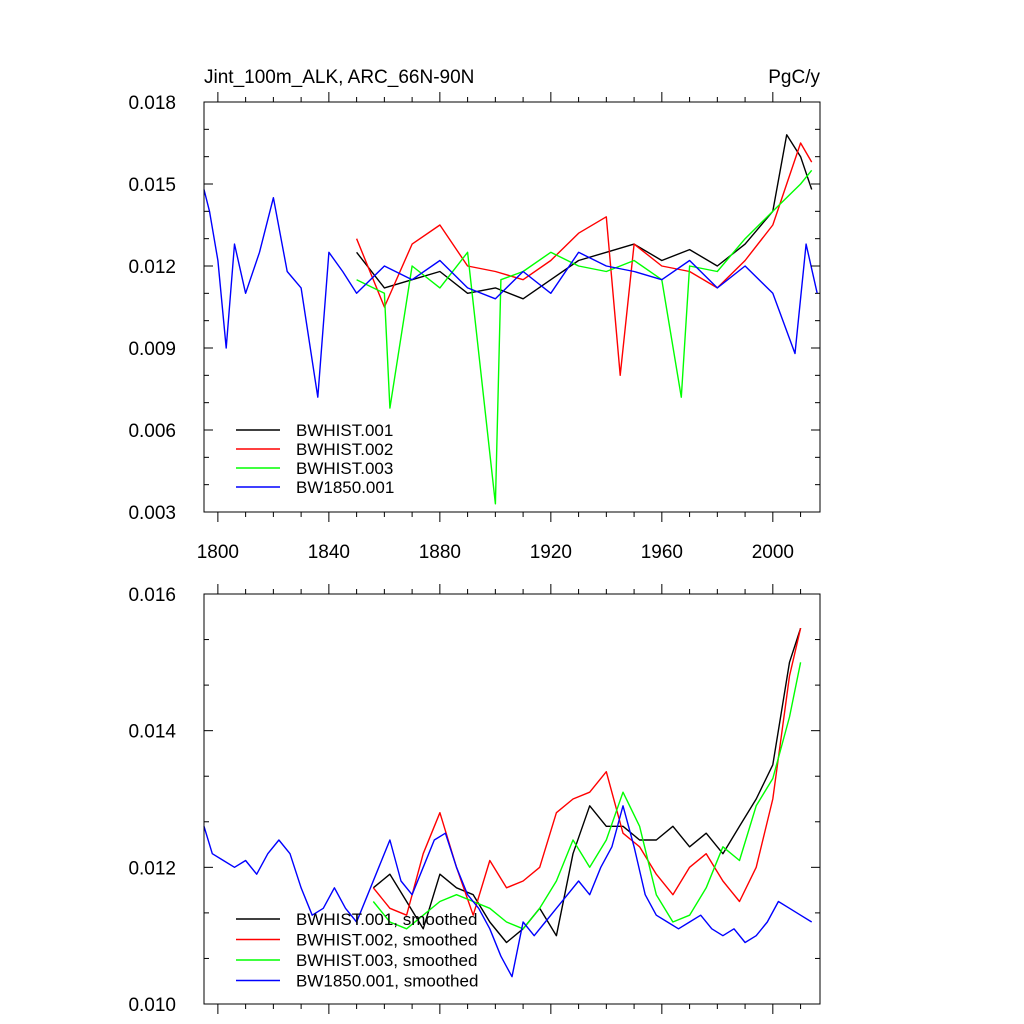 This screenshot has width=1024, height=1024. What do you see at coordinates (152, 103) in the screenshot?
I see `y-tick-label: 0.018` at bounding box center [152, 103].